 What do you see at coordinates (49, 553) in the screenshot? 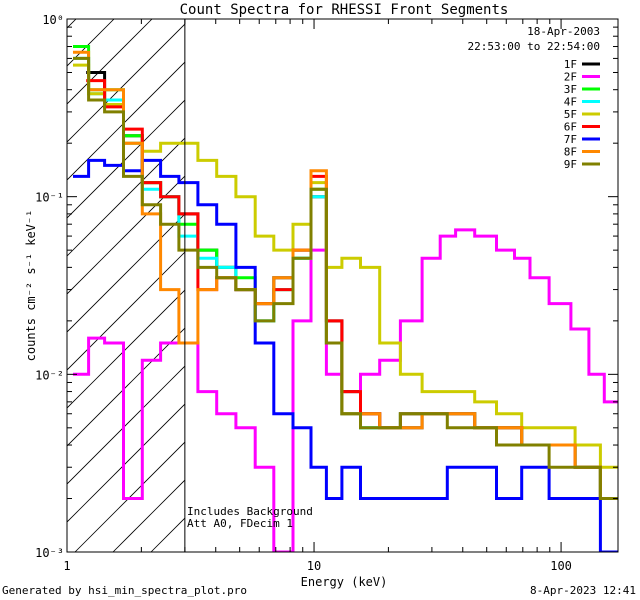
I see `y-tick-label: 10⁻³` at bounding box center [49, 553].